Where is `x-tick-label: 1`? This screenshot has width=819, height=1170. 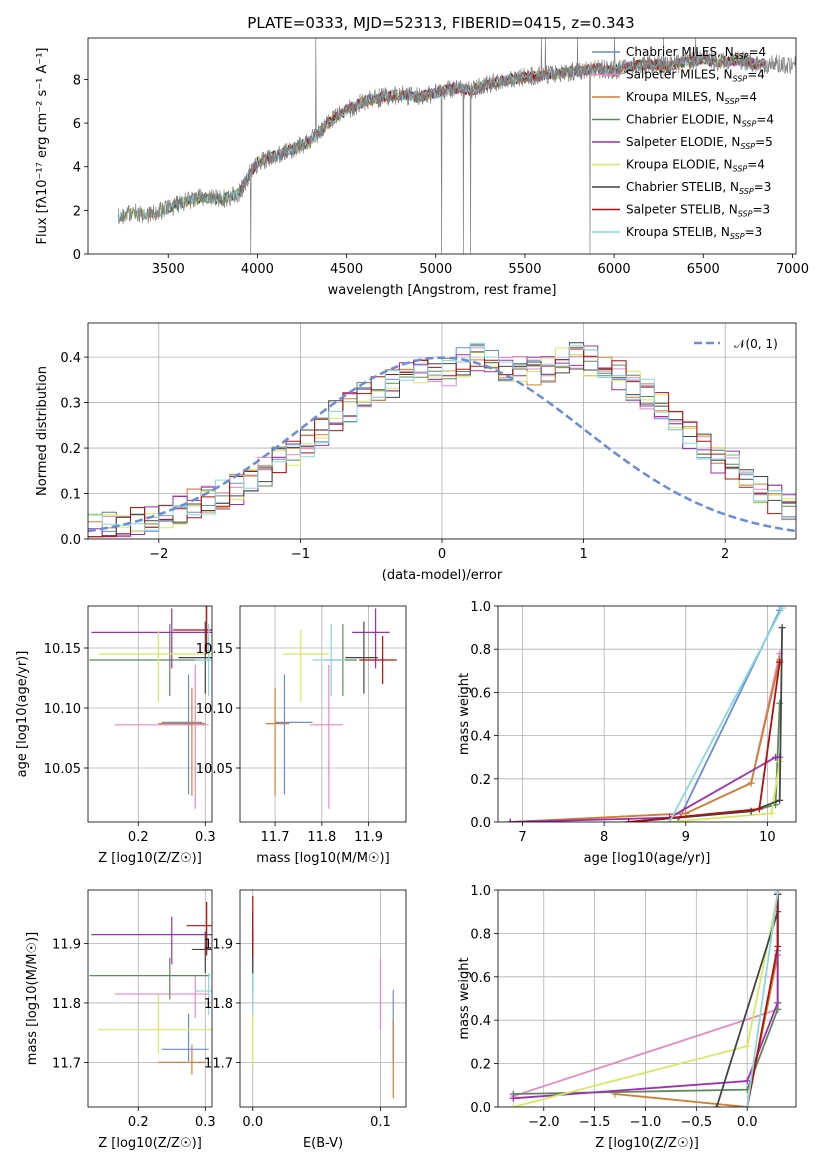
x-tick-label: 1 is located at coordinates (583, 554).